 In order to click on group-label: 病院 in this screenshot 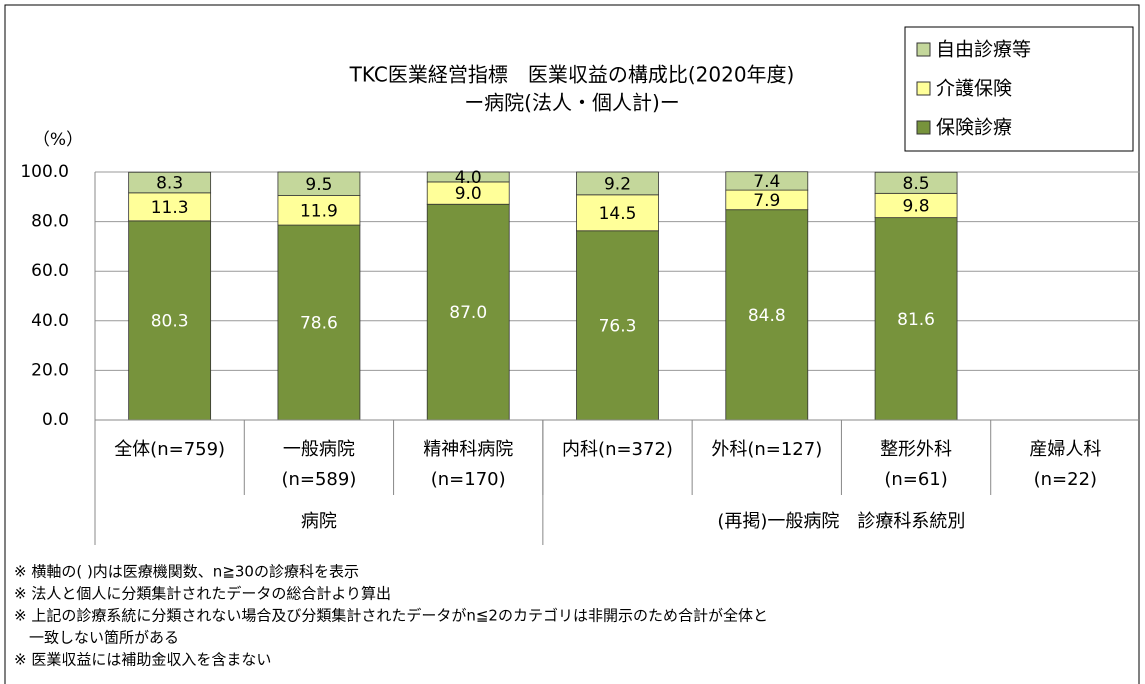, I will do `click(319, 521)`.